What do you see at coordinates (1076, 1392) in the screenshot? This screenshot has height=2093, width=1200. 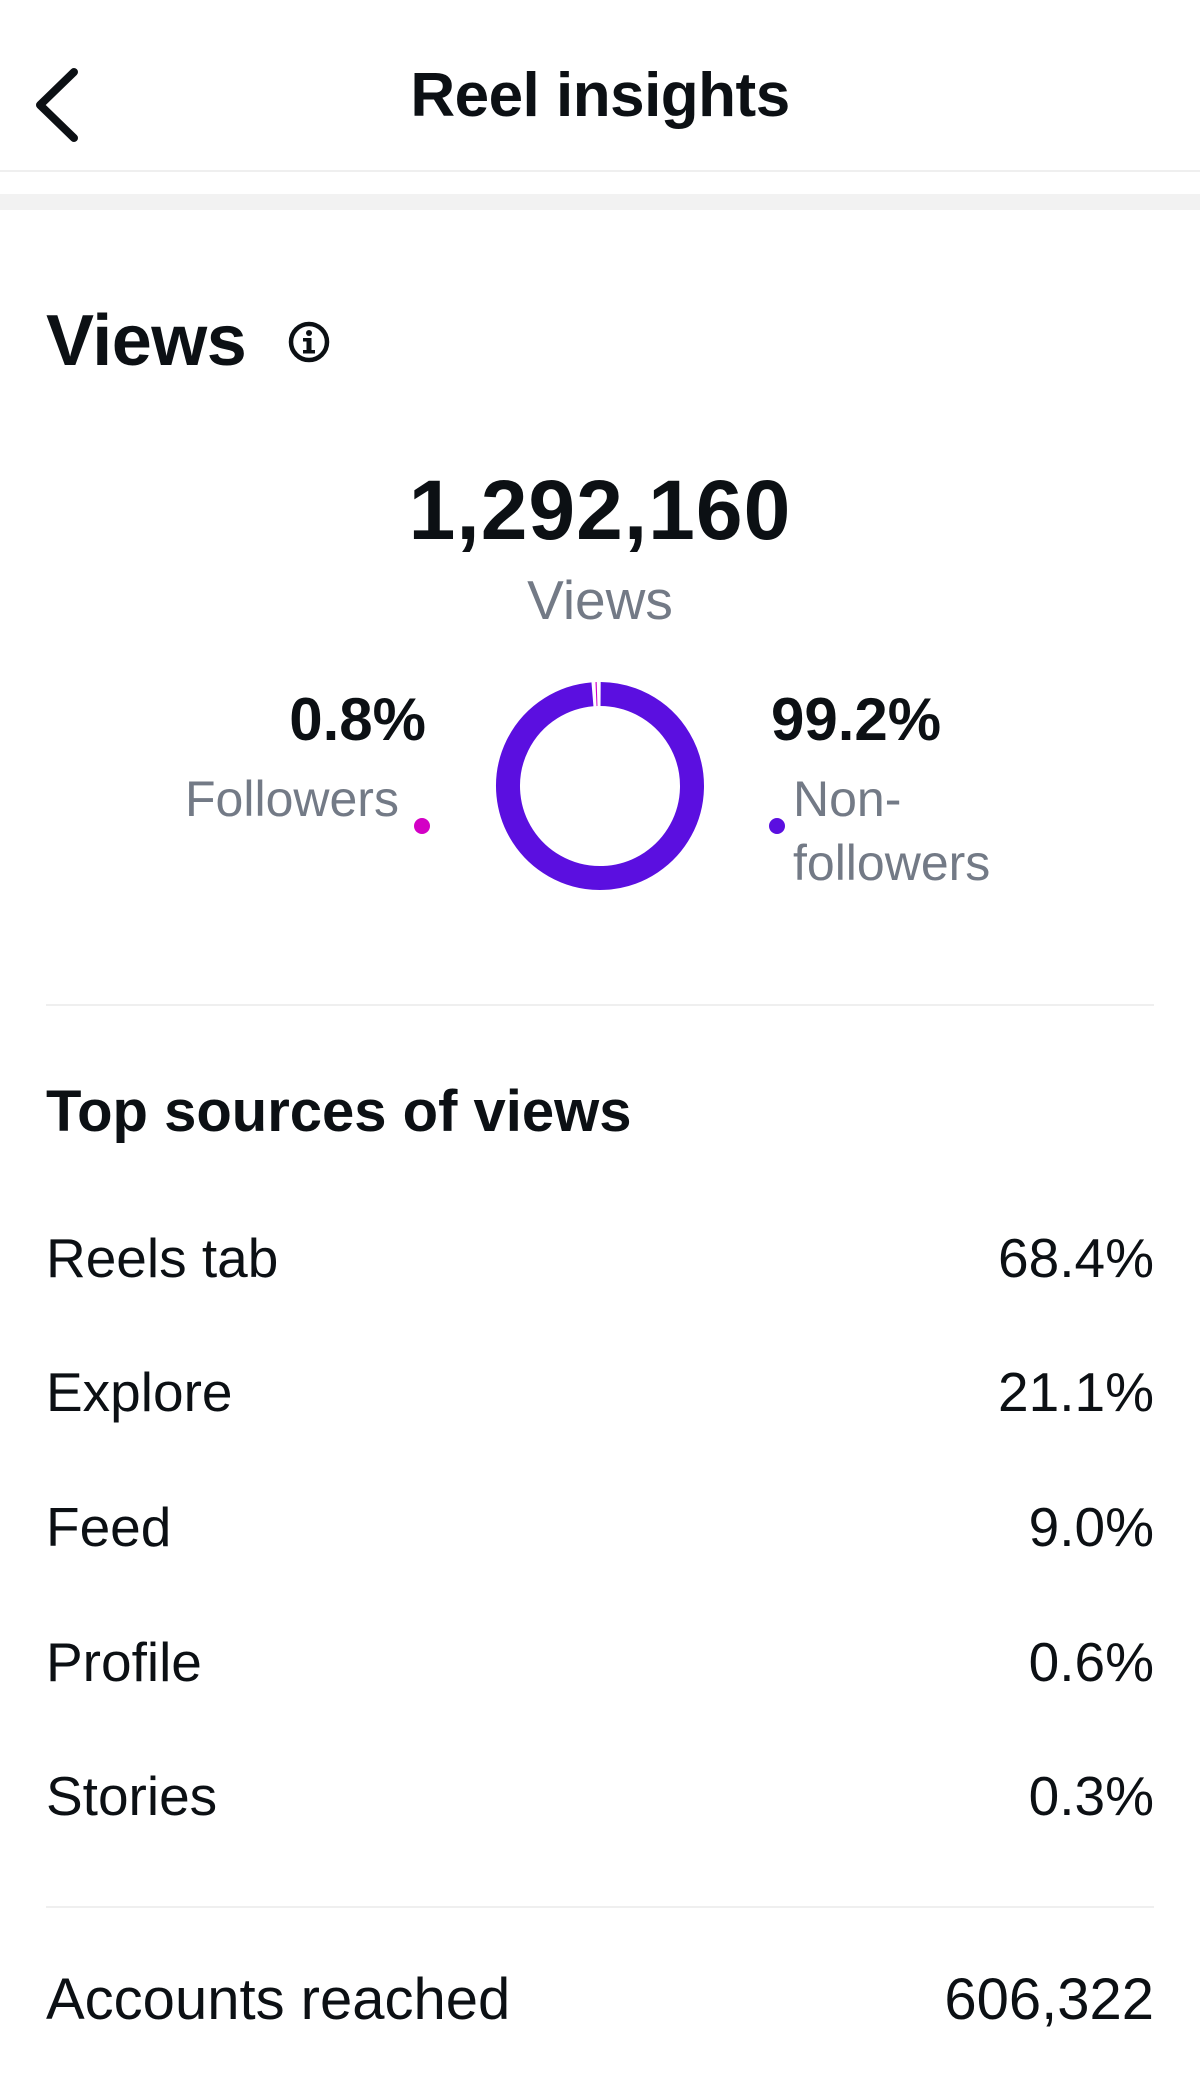 I see `source-value: 21.1%` at bounding box center [1076, 1392].